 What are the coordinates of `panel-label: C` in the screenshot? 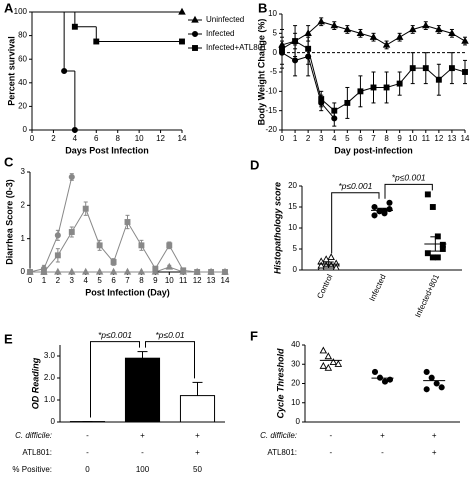 It's located at (9, 161).